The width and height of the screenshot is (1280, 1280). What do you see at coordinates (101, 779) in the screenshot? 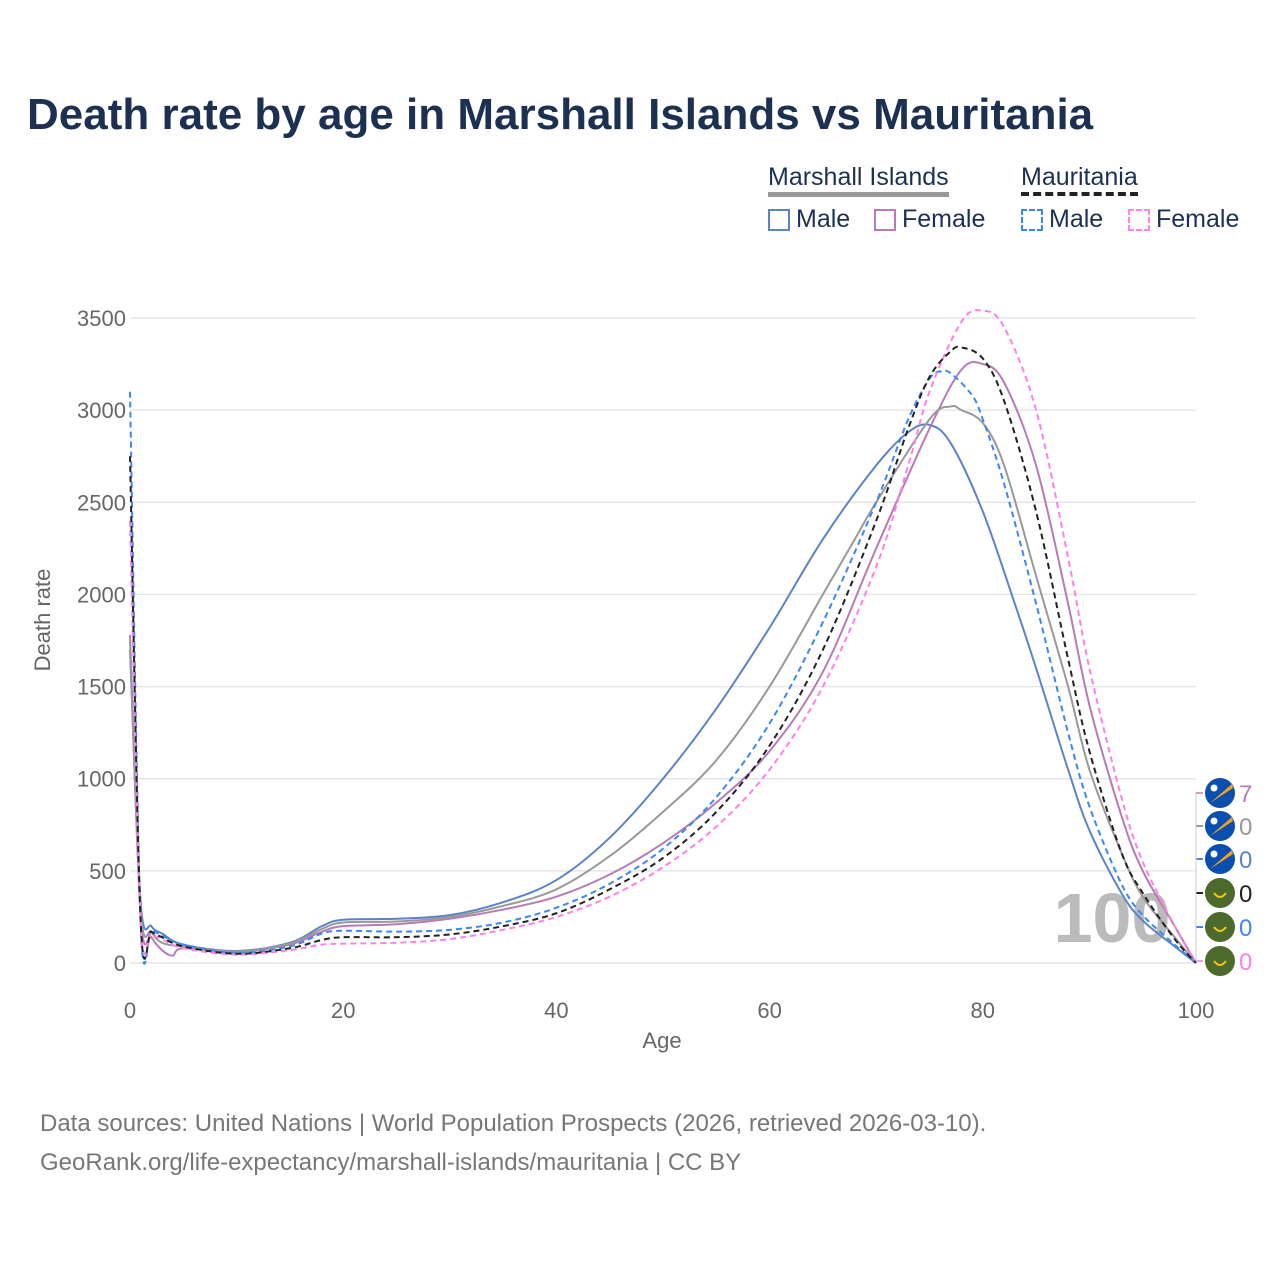
I see `y-tick-label: 1000` at bounding box center [101, 779].